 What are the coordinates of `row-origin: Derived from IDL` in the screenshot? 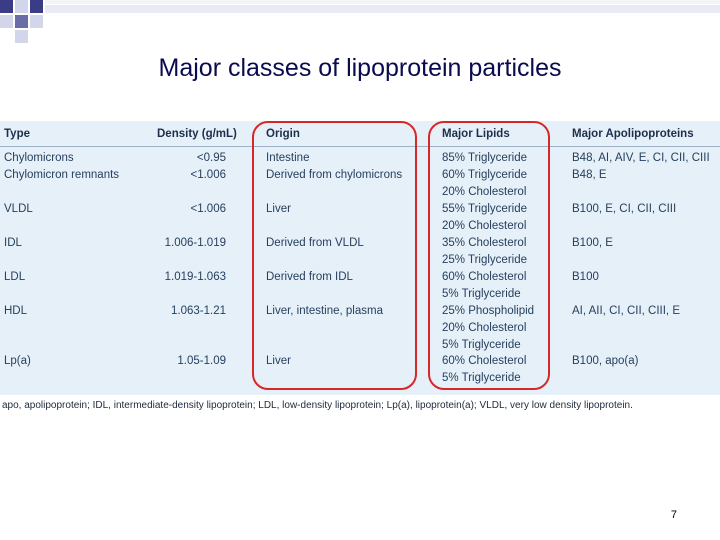 It's located at (309, 277).